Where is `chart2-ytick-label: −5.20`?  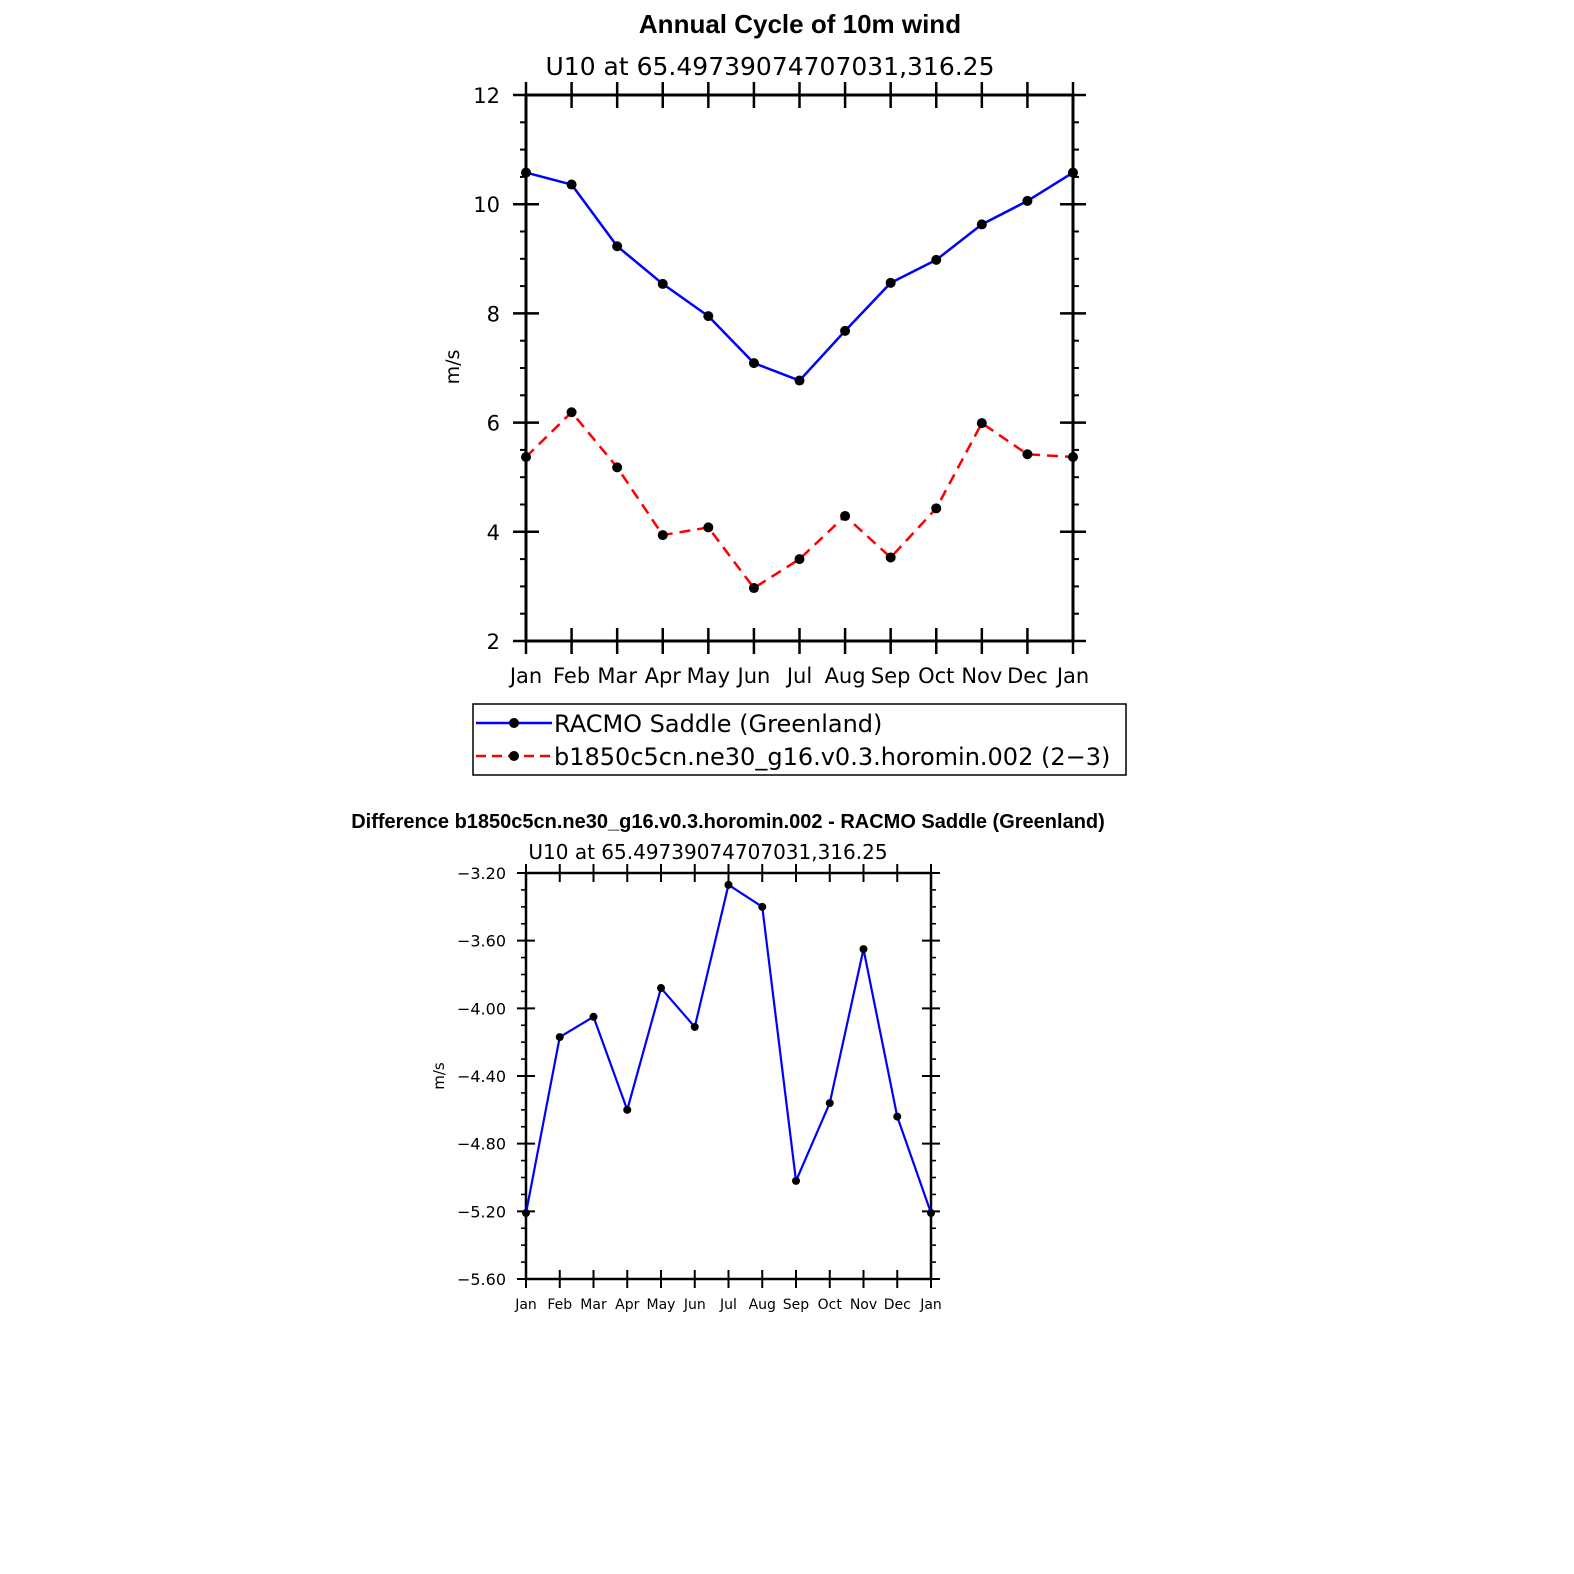 chart2-ytick-label: −5.20 is located at coordinates (481, 1211).